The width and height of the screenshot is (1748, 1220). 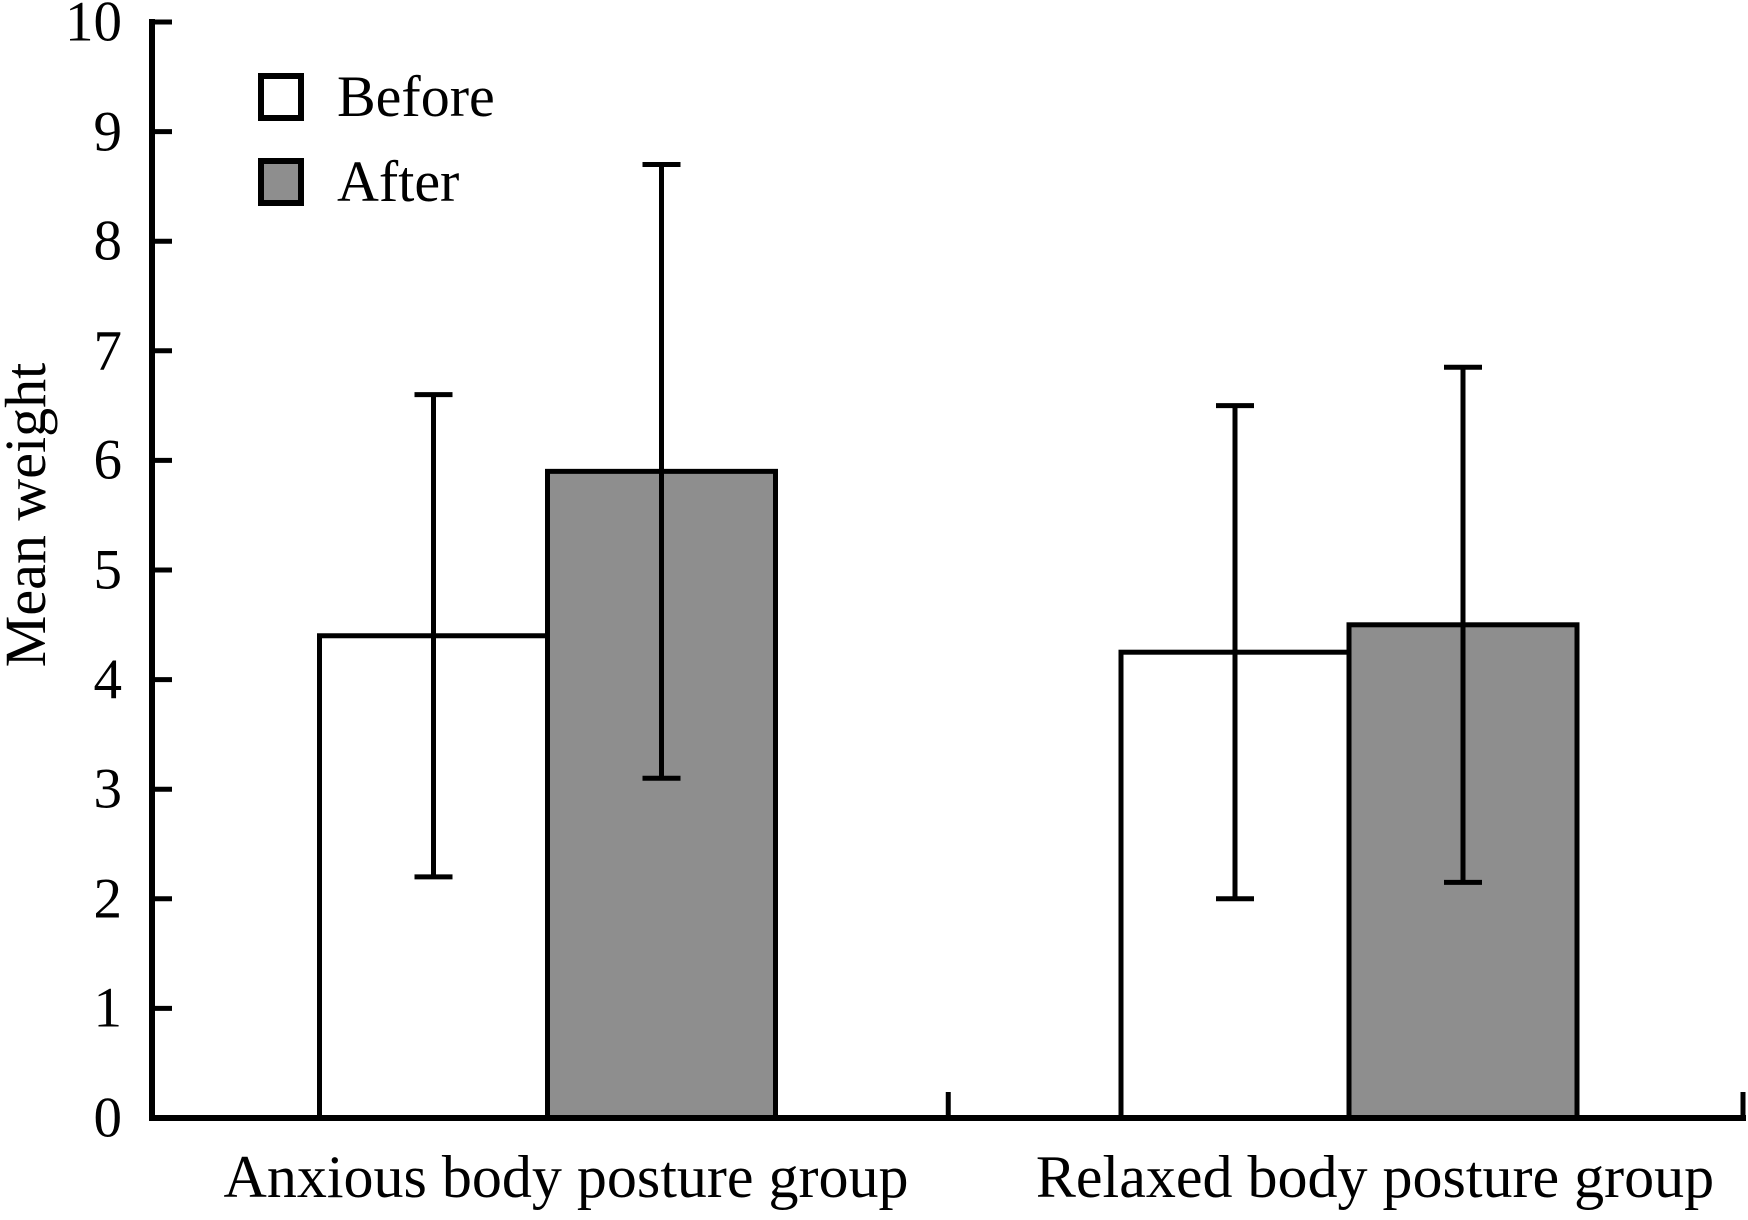 What do you see at coordinates (566, 1177) in the screenshot?
I see `category-label-anxious: Anxious body posture group` at bounding box center [566, 1177].